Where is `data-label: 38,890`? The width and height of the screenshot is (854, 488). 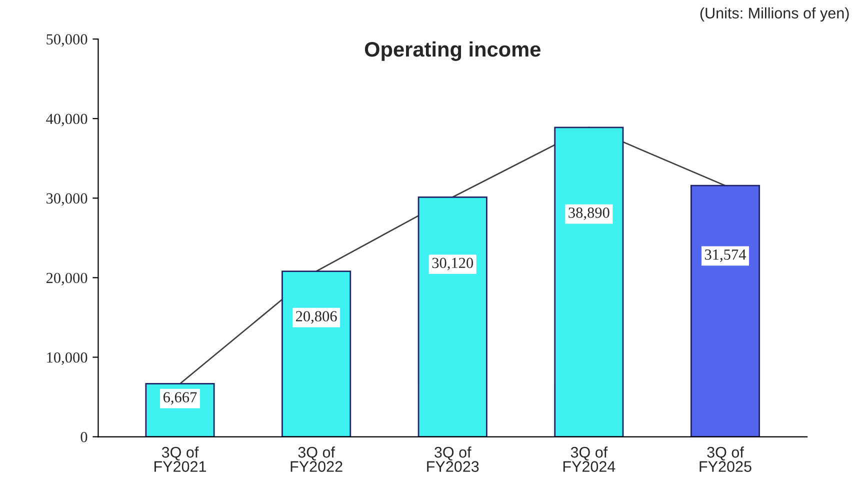
data-label: 38,890 is located at coordinates (589, 214).